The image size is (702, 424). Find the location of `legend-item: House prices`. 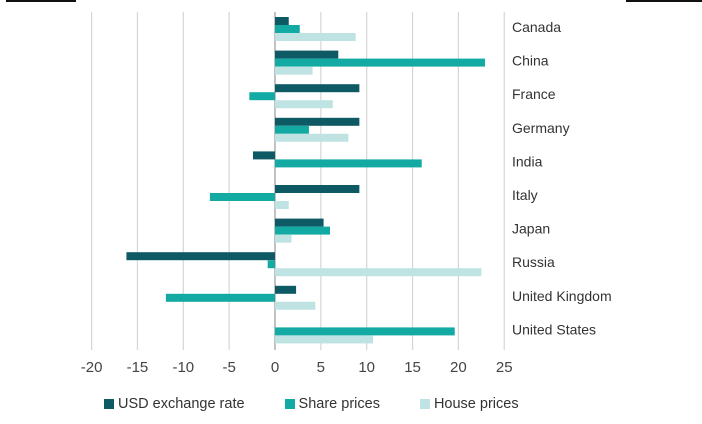

legend-item: House prices is located at coordinates (469, 404).